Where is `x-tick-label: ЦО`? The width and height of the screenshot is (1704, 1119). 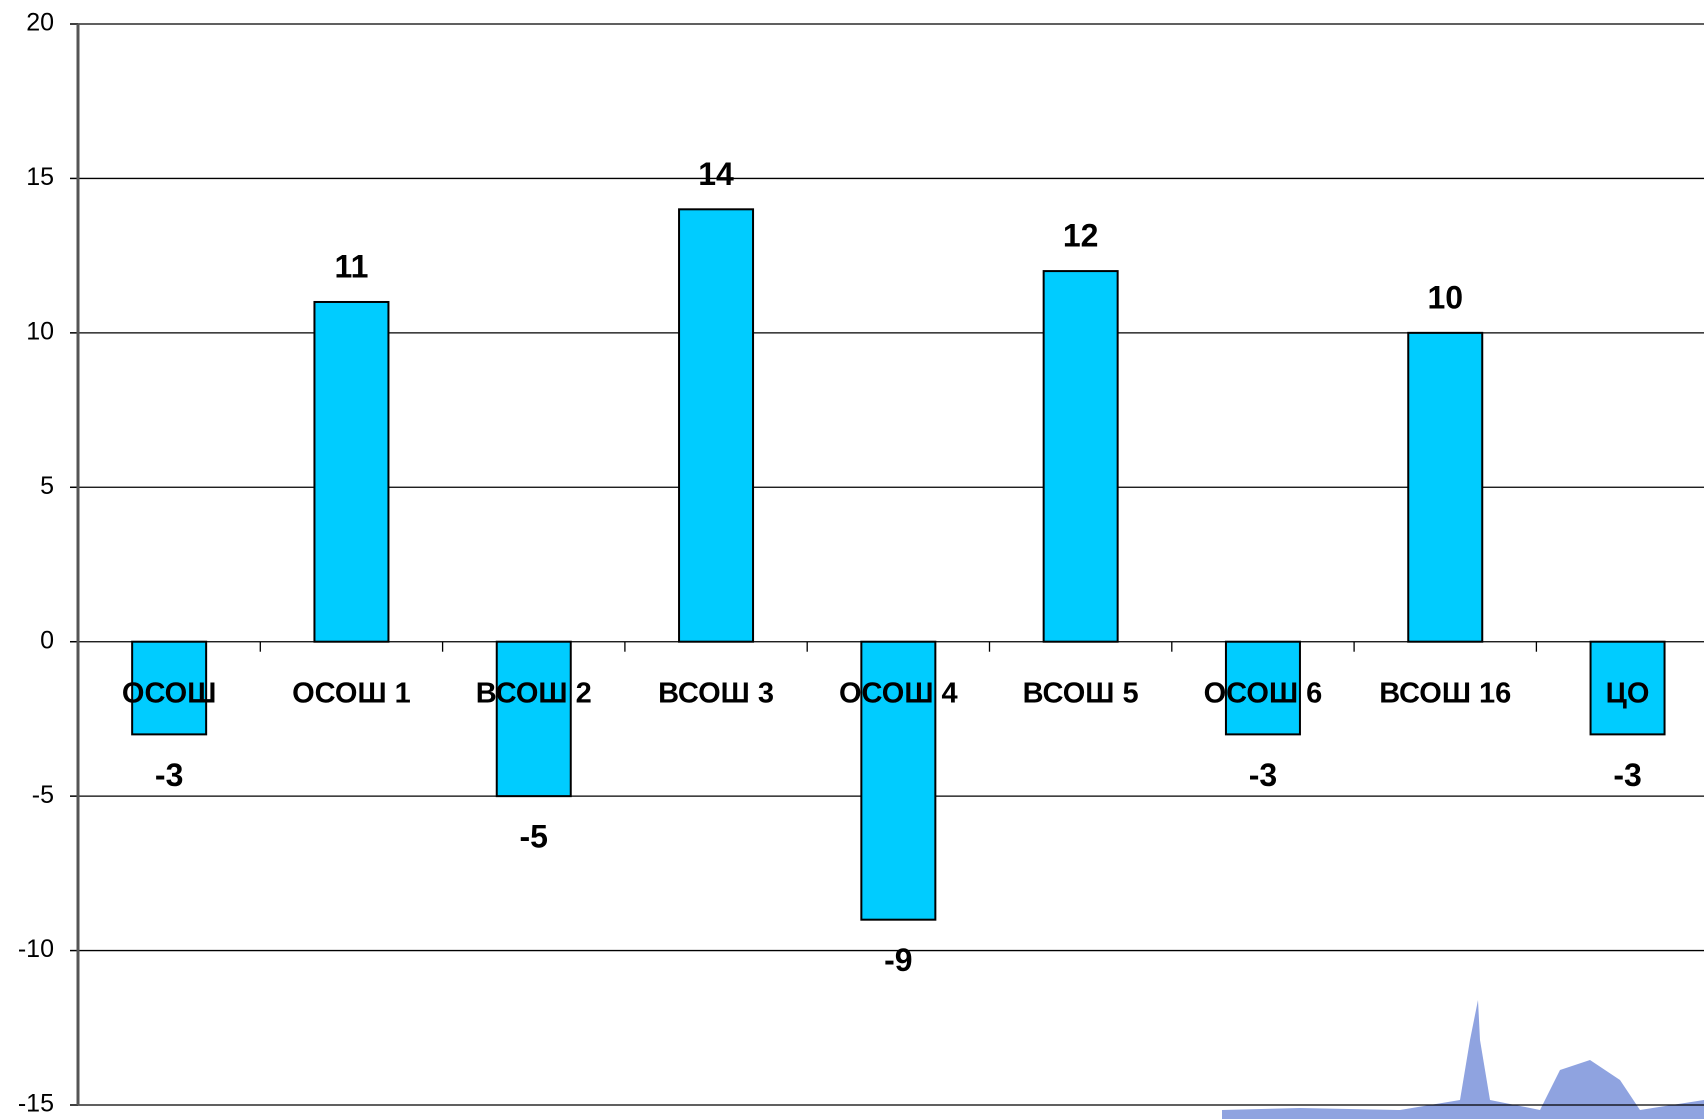
x-tick-label: ЦО is located at coordinates (1628, 693).